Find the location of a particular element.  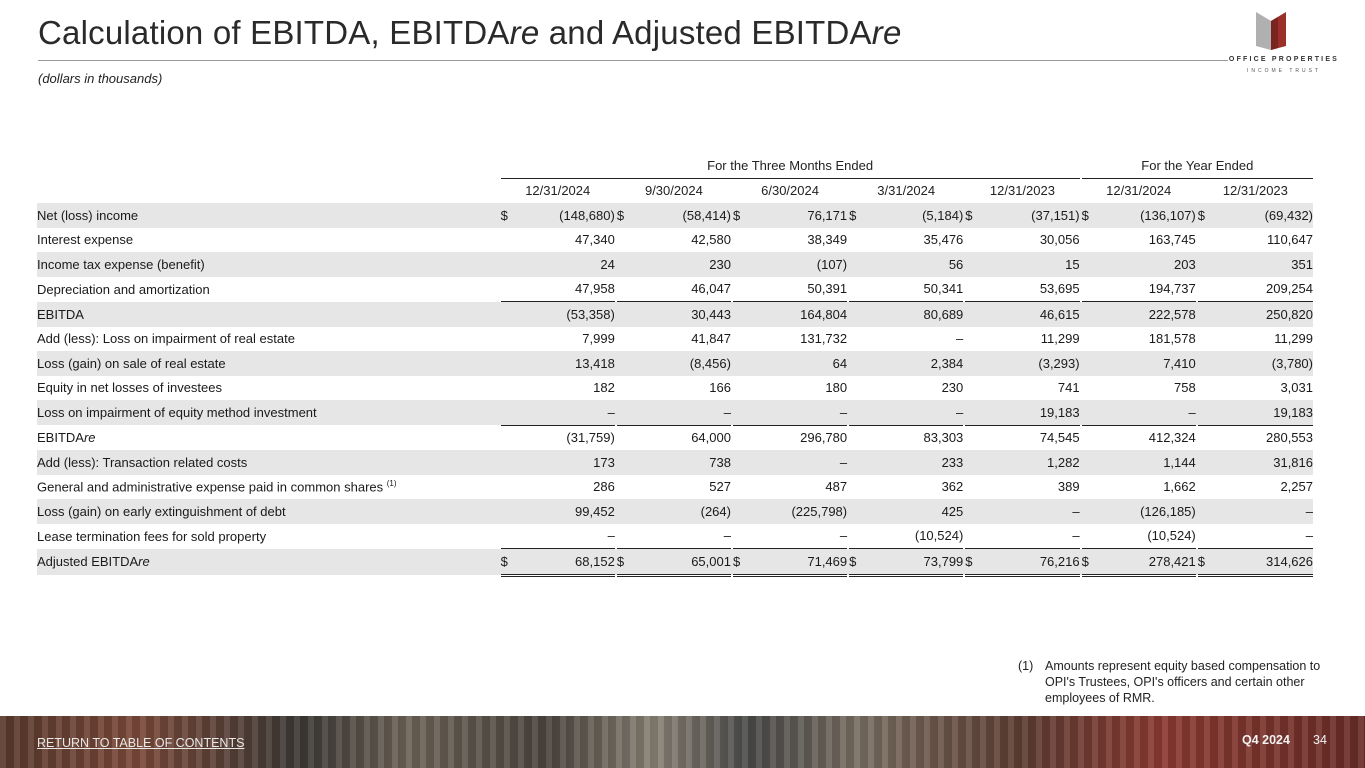

value-cell: 738 is located at coordinates (680, 462).